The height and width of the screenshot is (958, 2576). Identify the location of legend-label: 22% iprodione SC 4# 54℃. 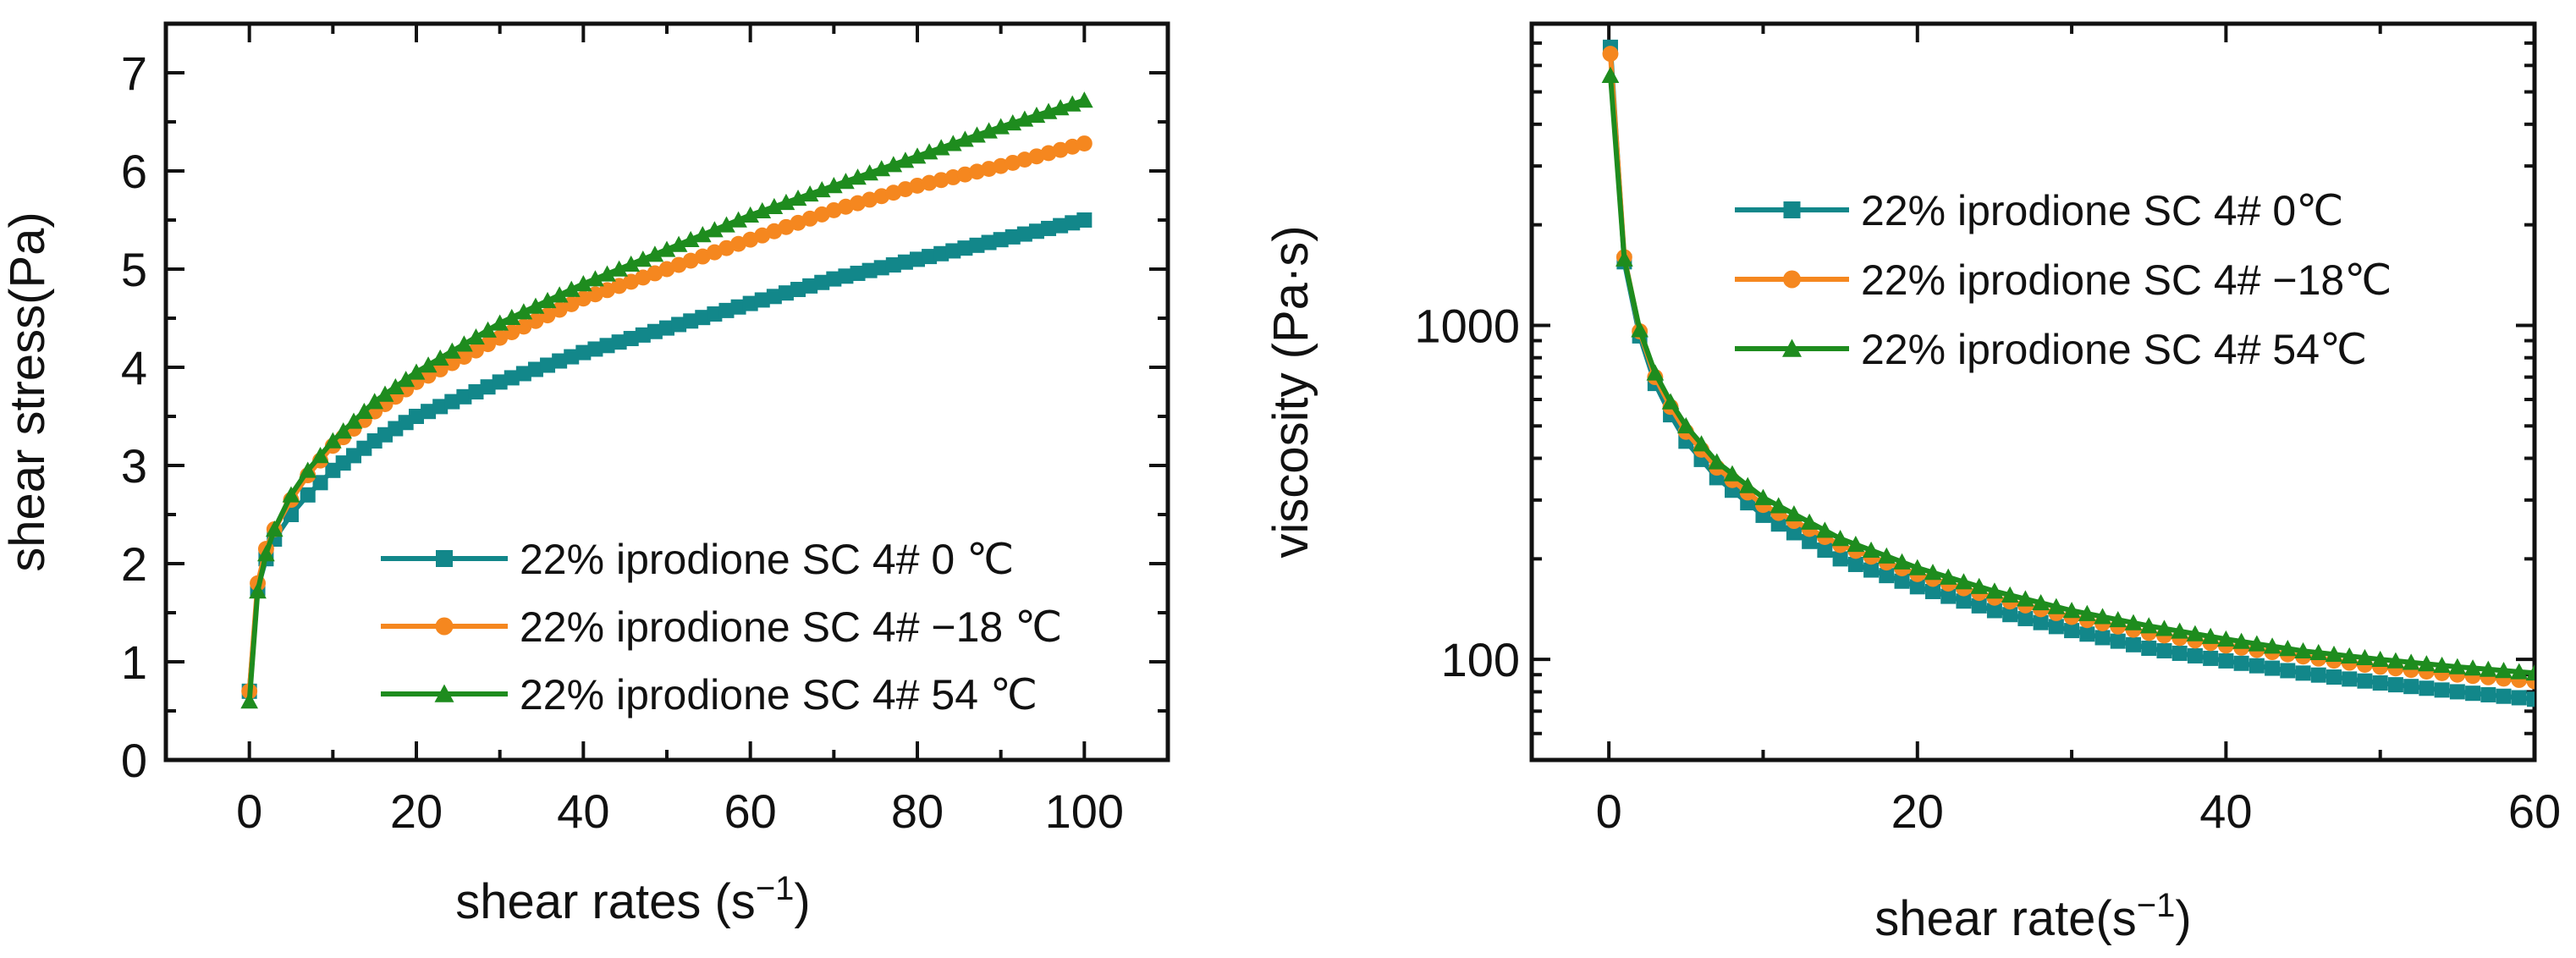
(2114, 349).